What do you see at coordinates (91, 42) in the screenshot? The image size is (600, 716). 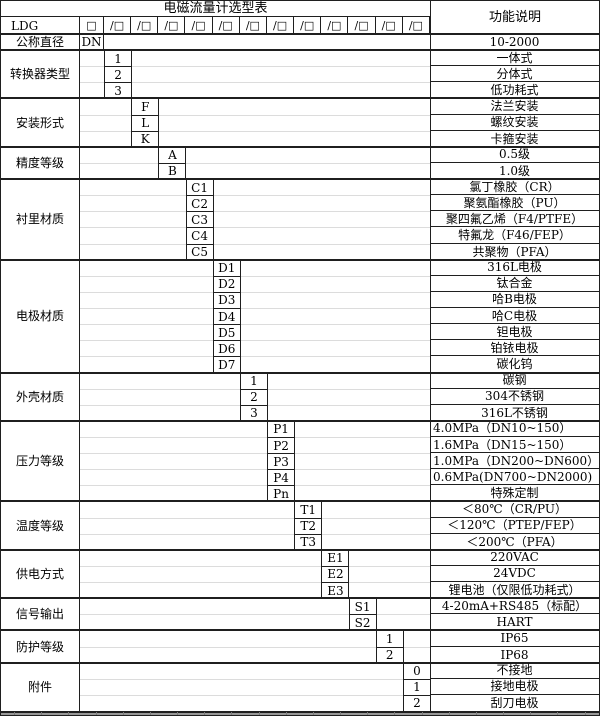 I see `diameter-code-cell: DN` at bounding box center [91, 42].